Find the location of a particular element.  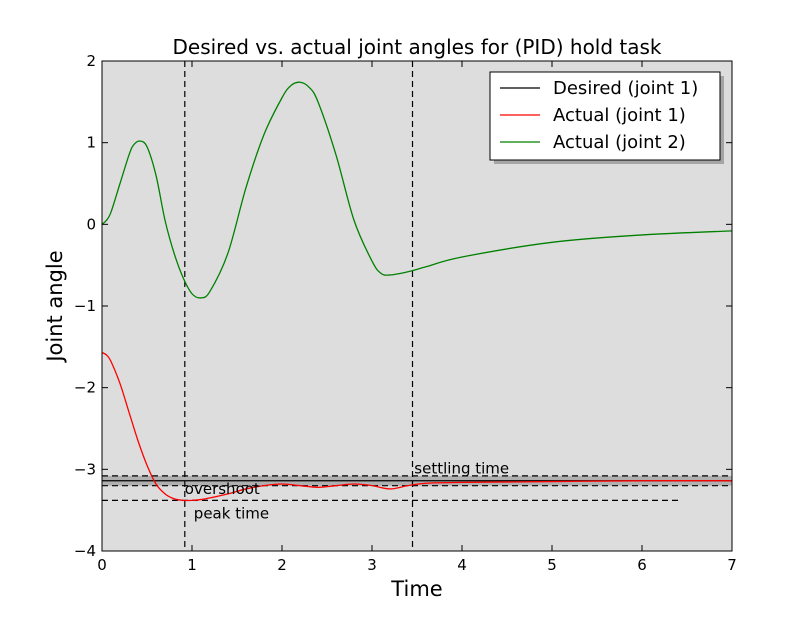

x-axis-label: Time is located at coordinates (416, 589).